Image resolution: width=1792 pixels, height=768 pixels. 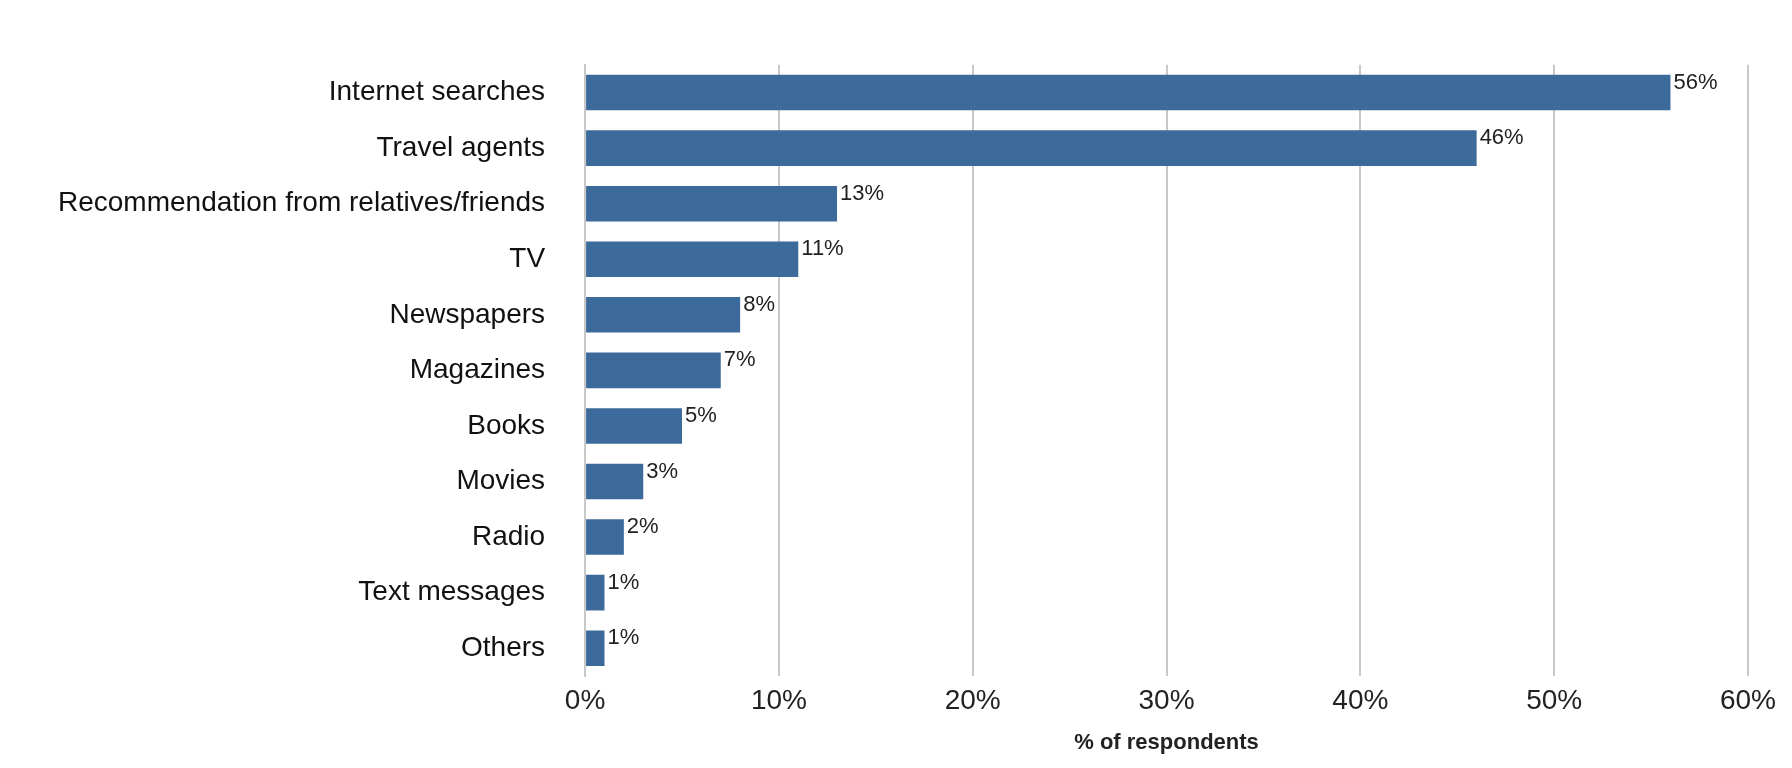 I want to click on data-label: 13%, so click(x=862, y=192).